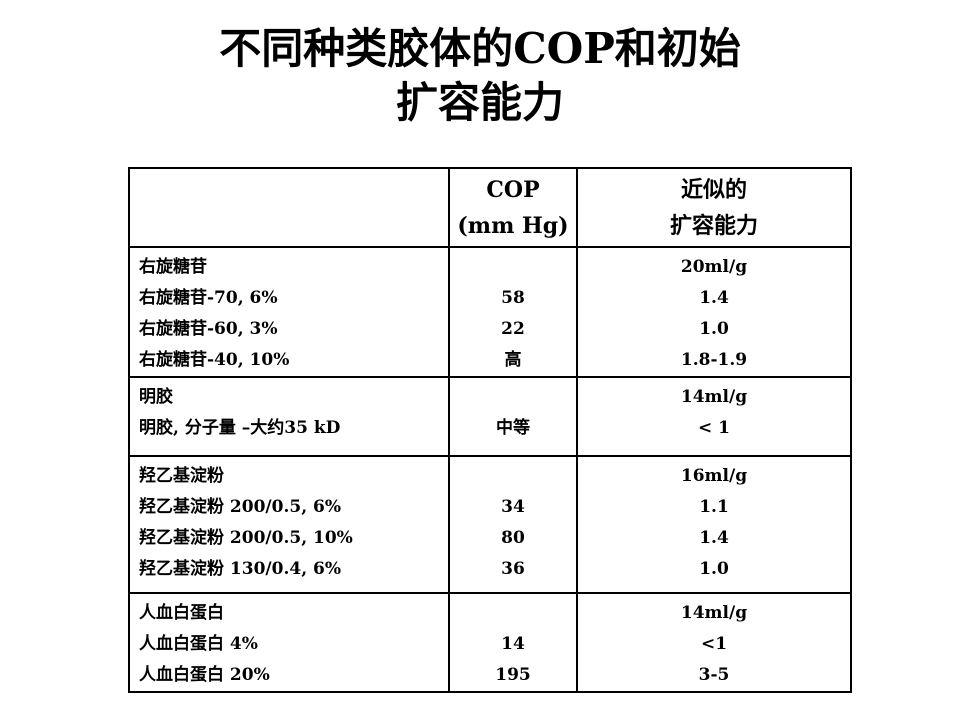 The width and height of the screenshot is (960, 720). What do you see at coordinates (240, 507) in the screenshot?
I see `colloid-name: 羟乙基淀粉 200/0.5, 6%` at bounding box center [240, 507].